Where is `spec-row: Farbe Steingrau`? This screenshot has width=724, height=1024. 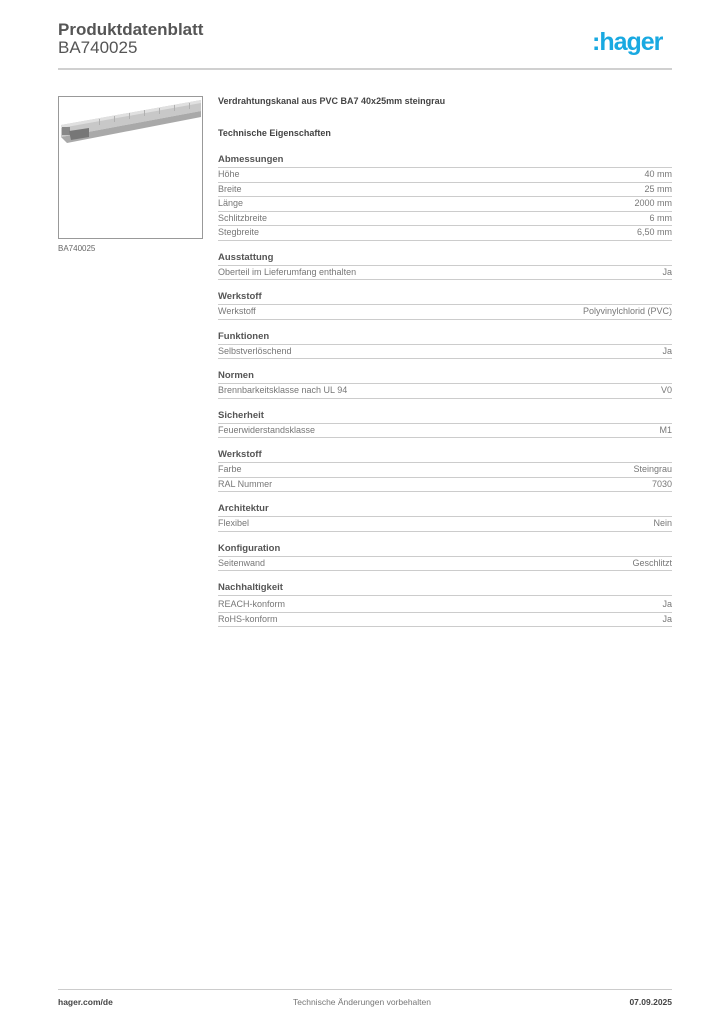
spec-row: Farbe Steingrau is located at coordinates (445, 470).